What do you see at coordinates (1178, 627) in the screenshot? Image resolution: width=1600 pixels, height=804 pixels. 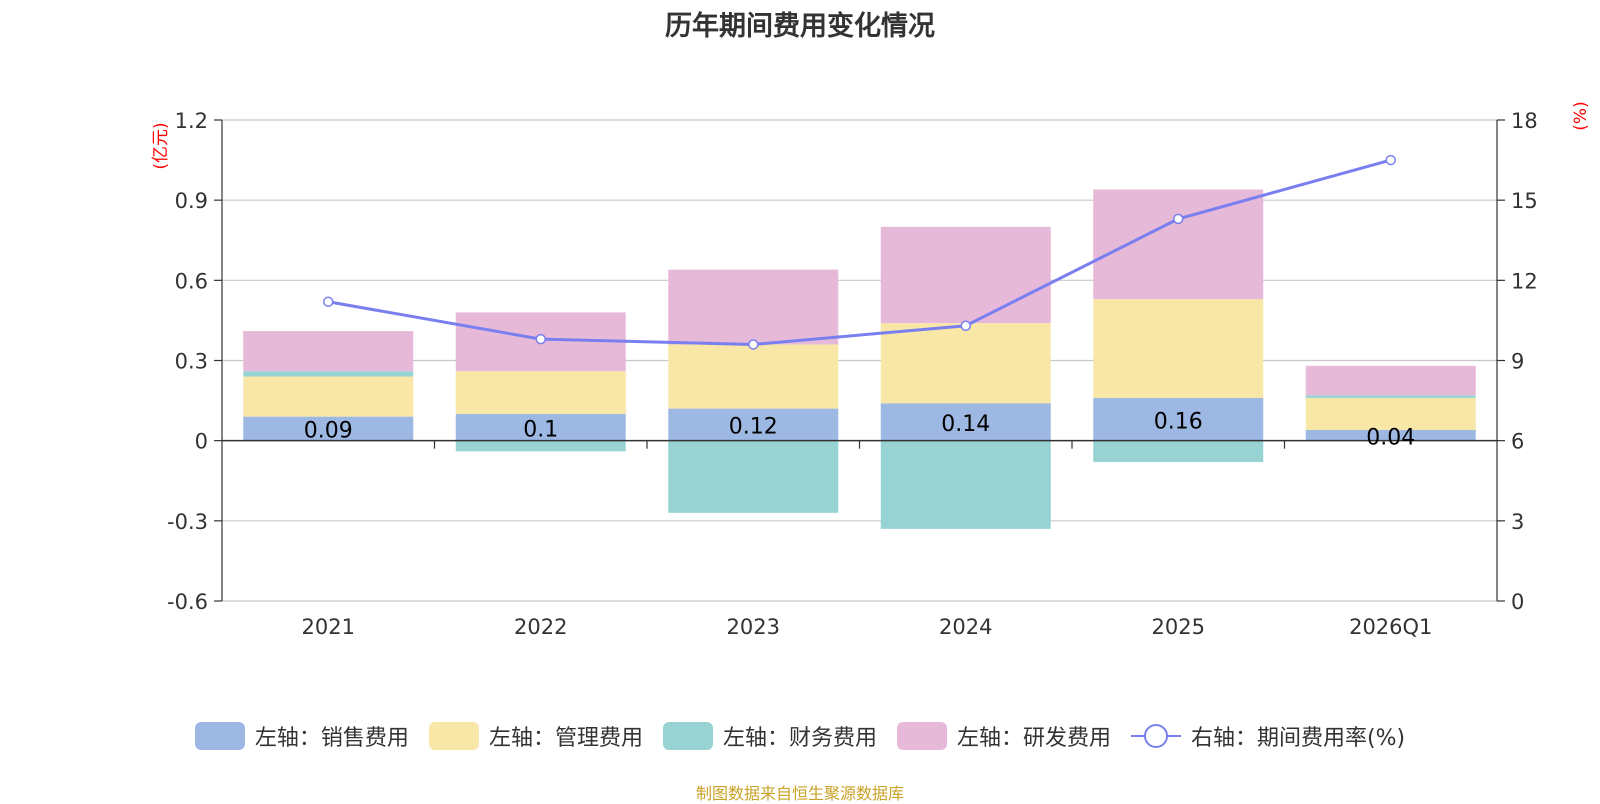 I see `x-axis-tick-label: 2025` at bounding box center [1178, 627].